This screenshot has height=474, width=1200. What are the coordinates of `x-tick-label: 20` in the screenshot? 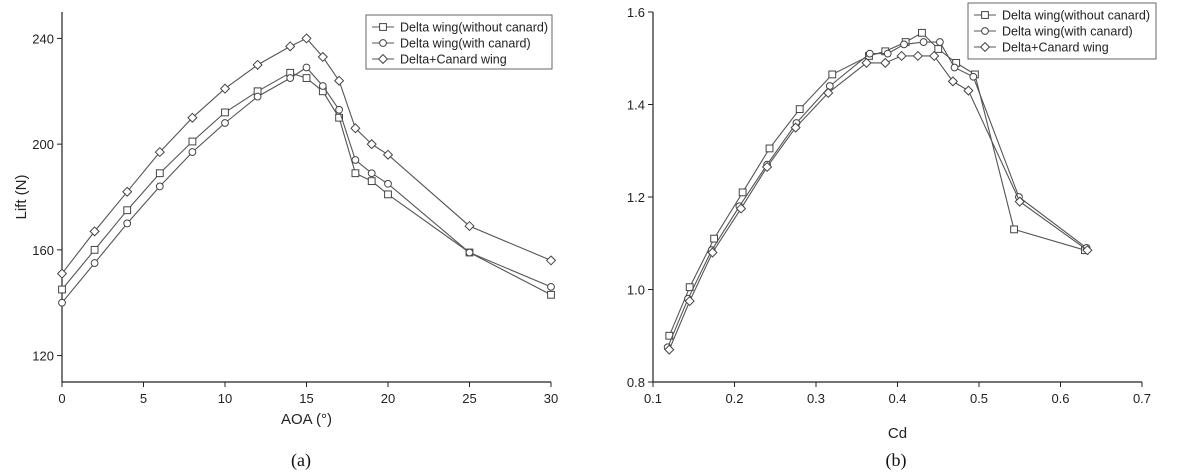 It's located at (388, 398).